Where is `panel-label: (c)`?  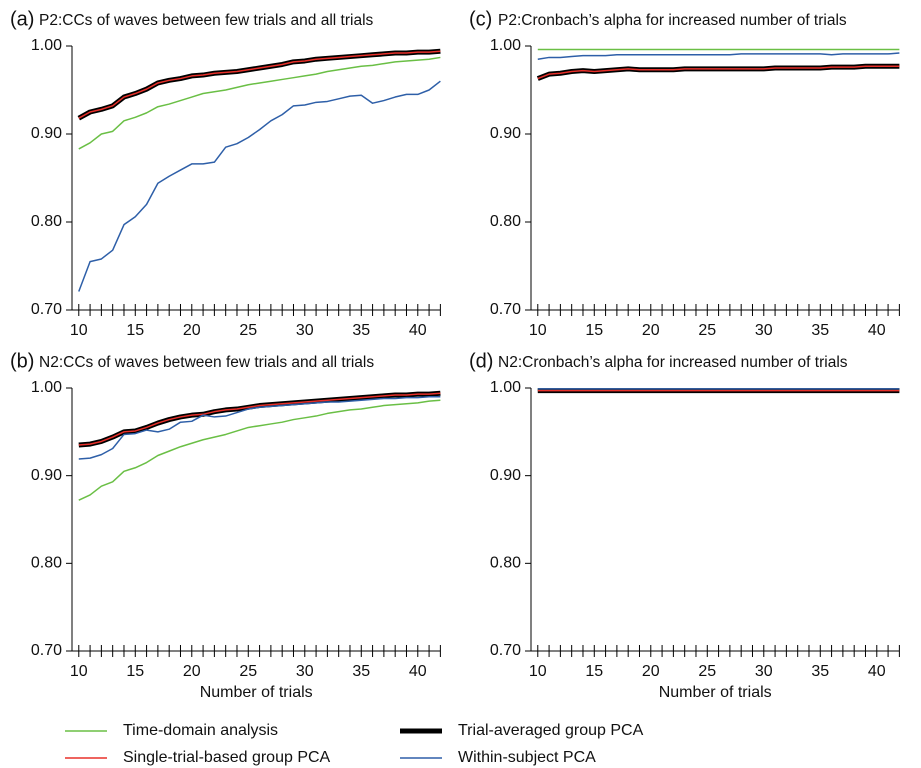
panel-label: (c) is located at coordinates (480, 19).